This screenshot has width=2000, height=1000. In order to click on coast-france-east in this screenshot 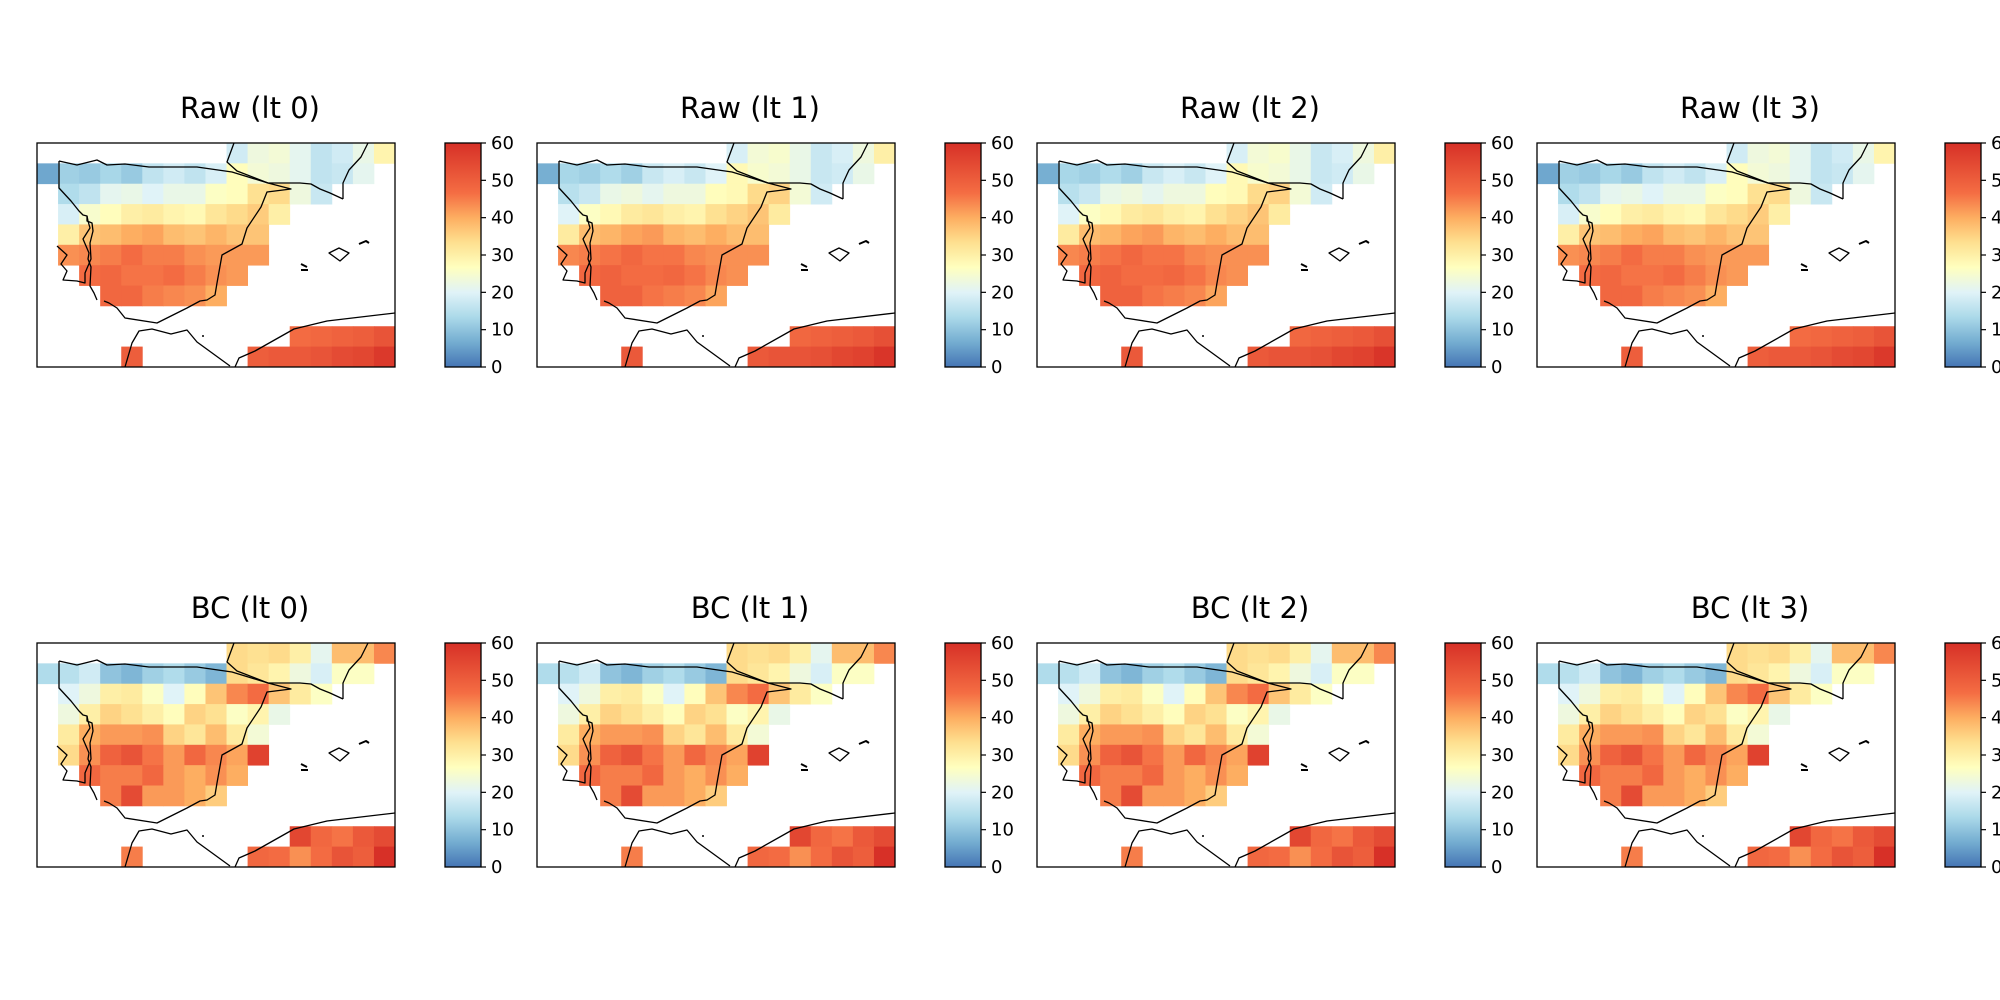, I will do `click(355, 670)`.